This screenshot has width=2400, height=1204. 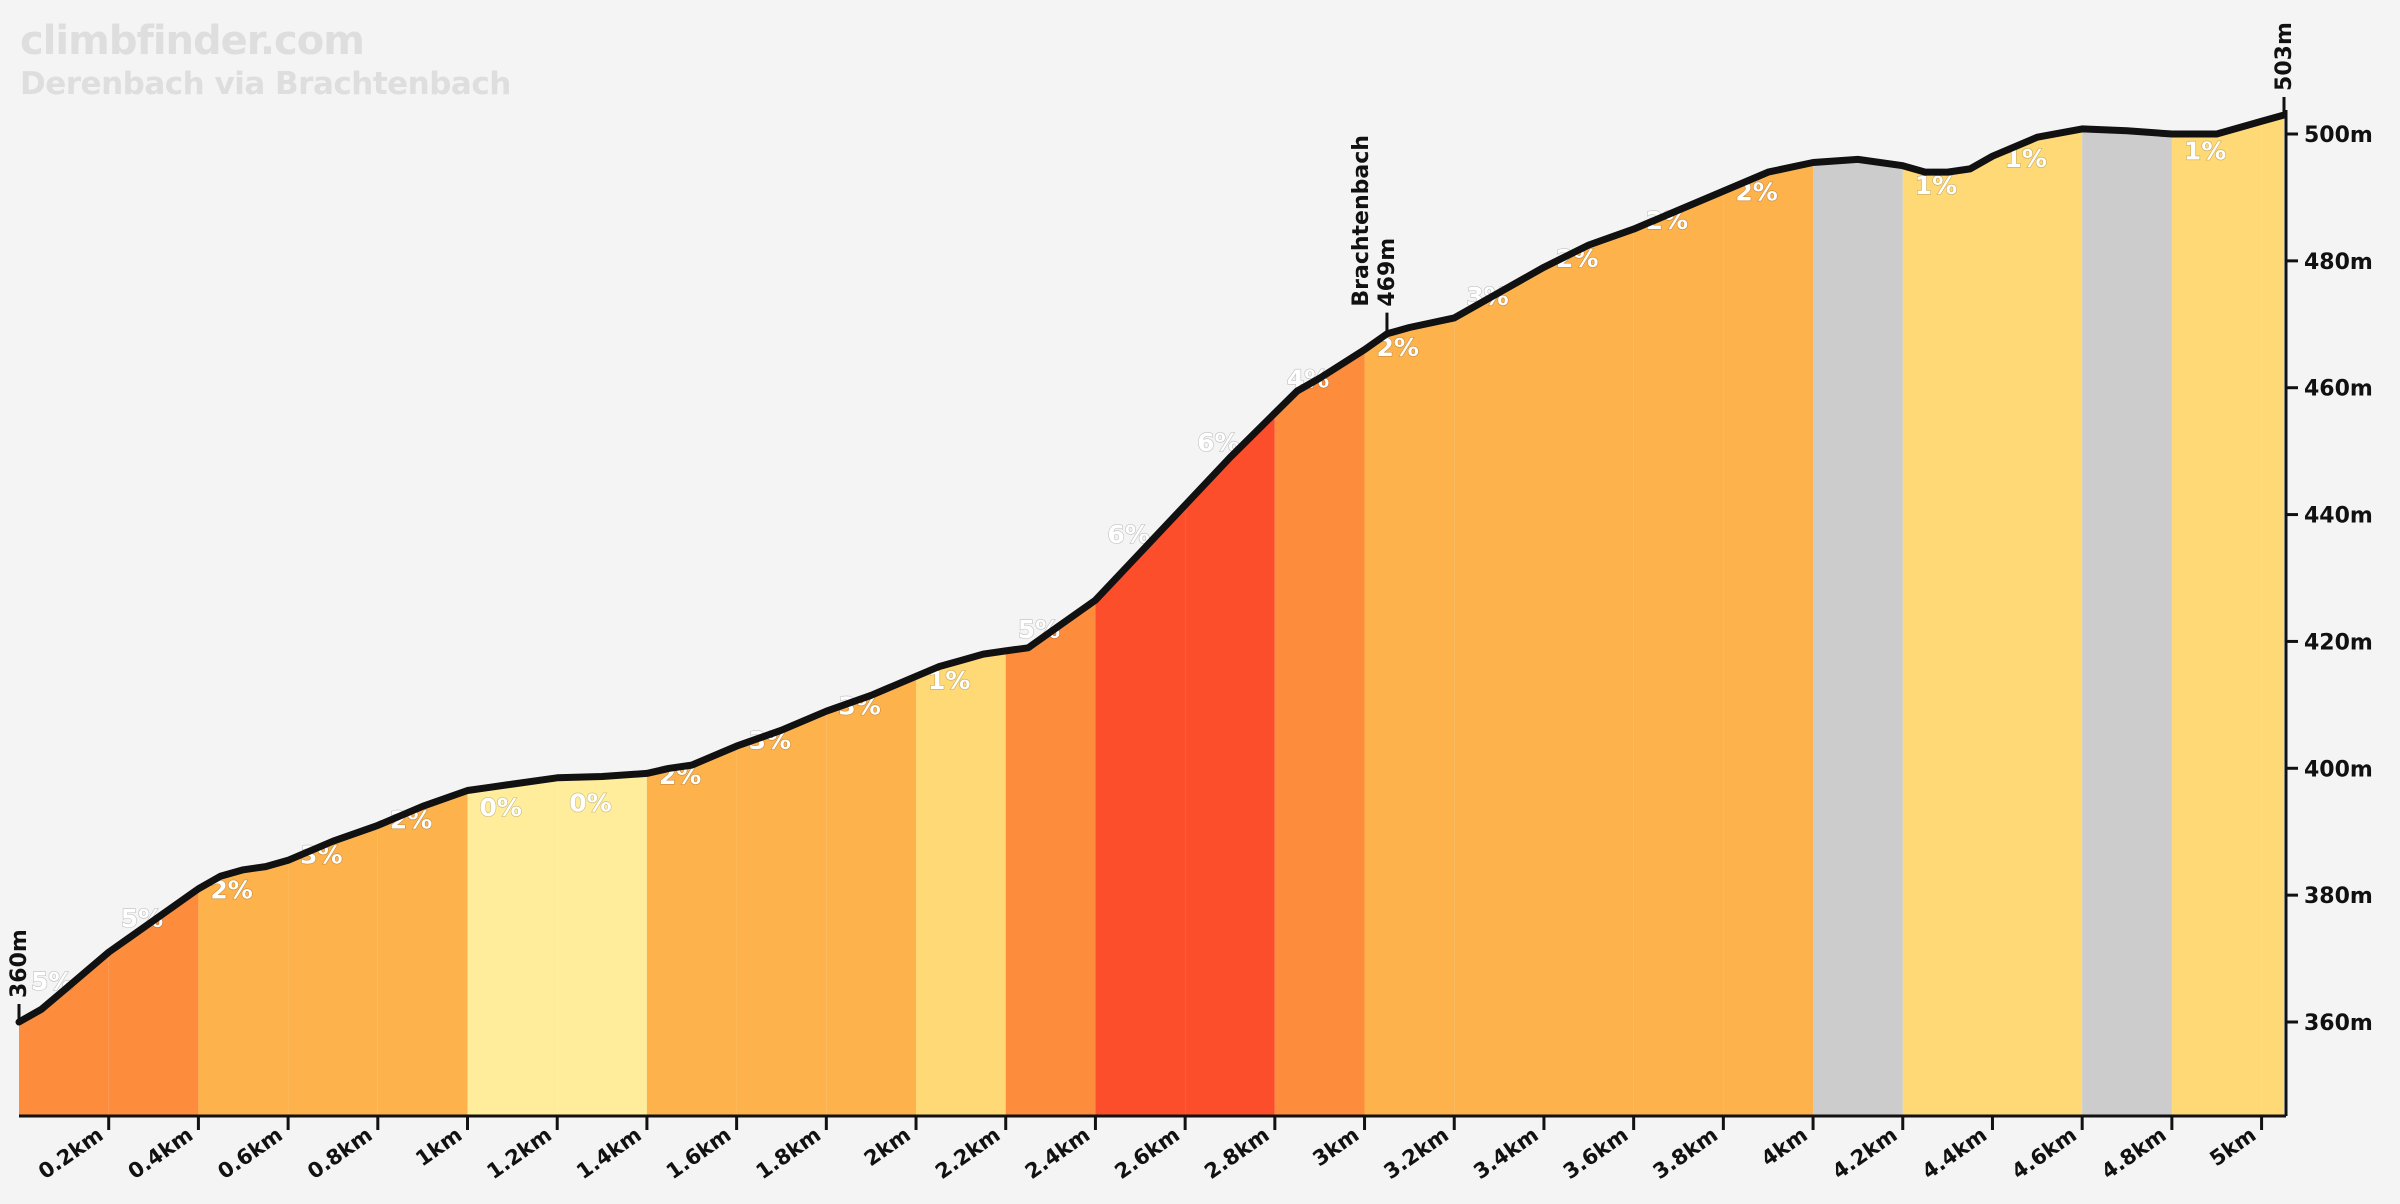 What do you see at coordinates (887, 1146) in the screenshot?
I see `x-tick-label-9: 2km` at bounding box center [887, 1146].